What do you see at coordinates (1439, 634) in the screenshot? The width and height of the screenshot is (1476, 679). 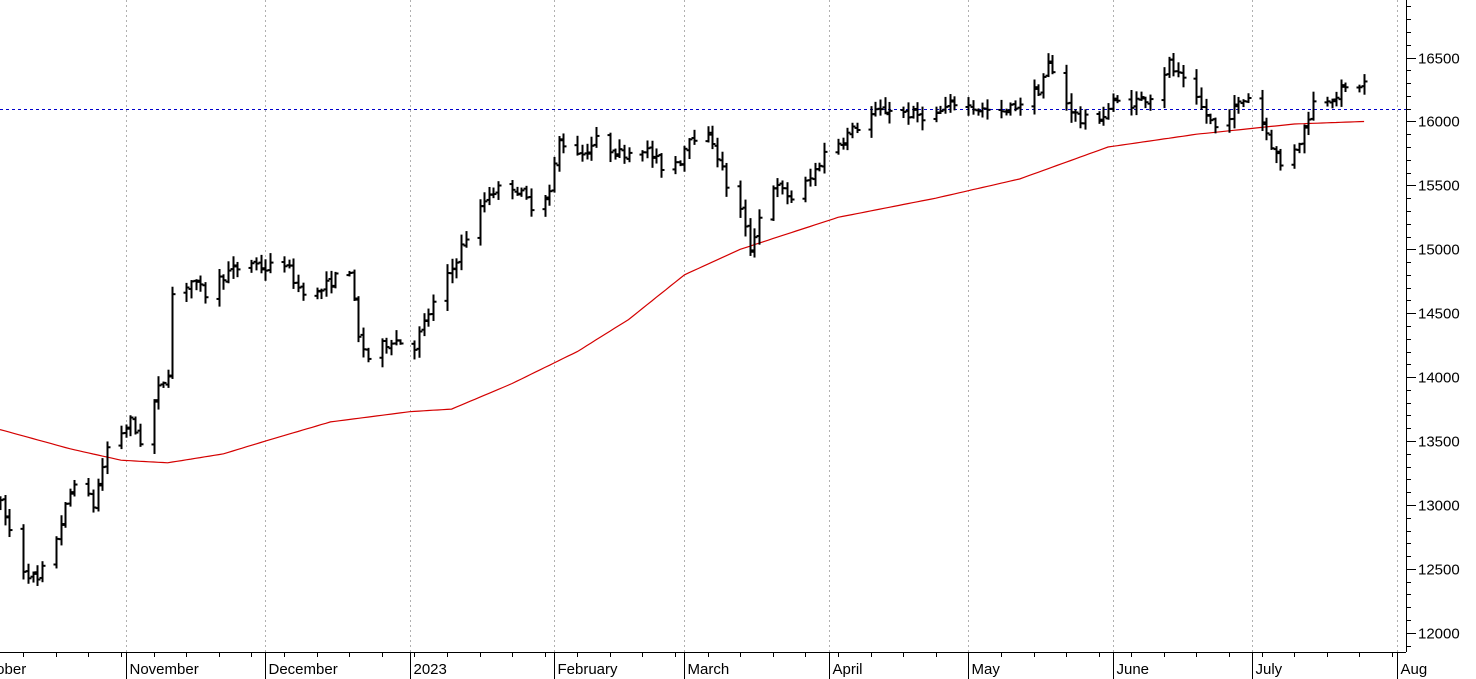 I see `y-tick-label: 12000` at bounding box center [1439, 634].